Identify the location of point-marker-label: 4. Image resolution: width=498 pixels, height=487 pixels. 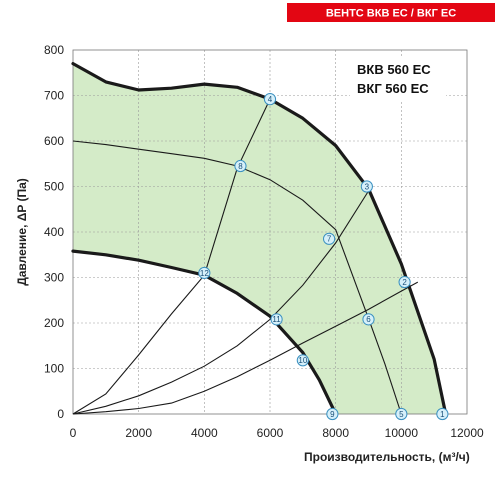
(270, 99).